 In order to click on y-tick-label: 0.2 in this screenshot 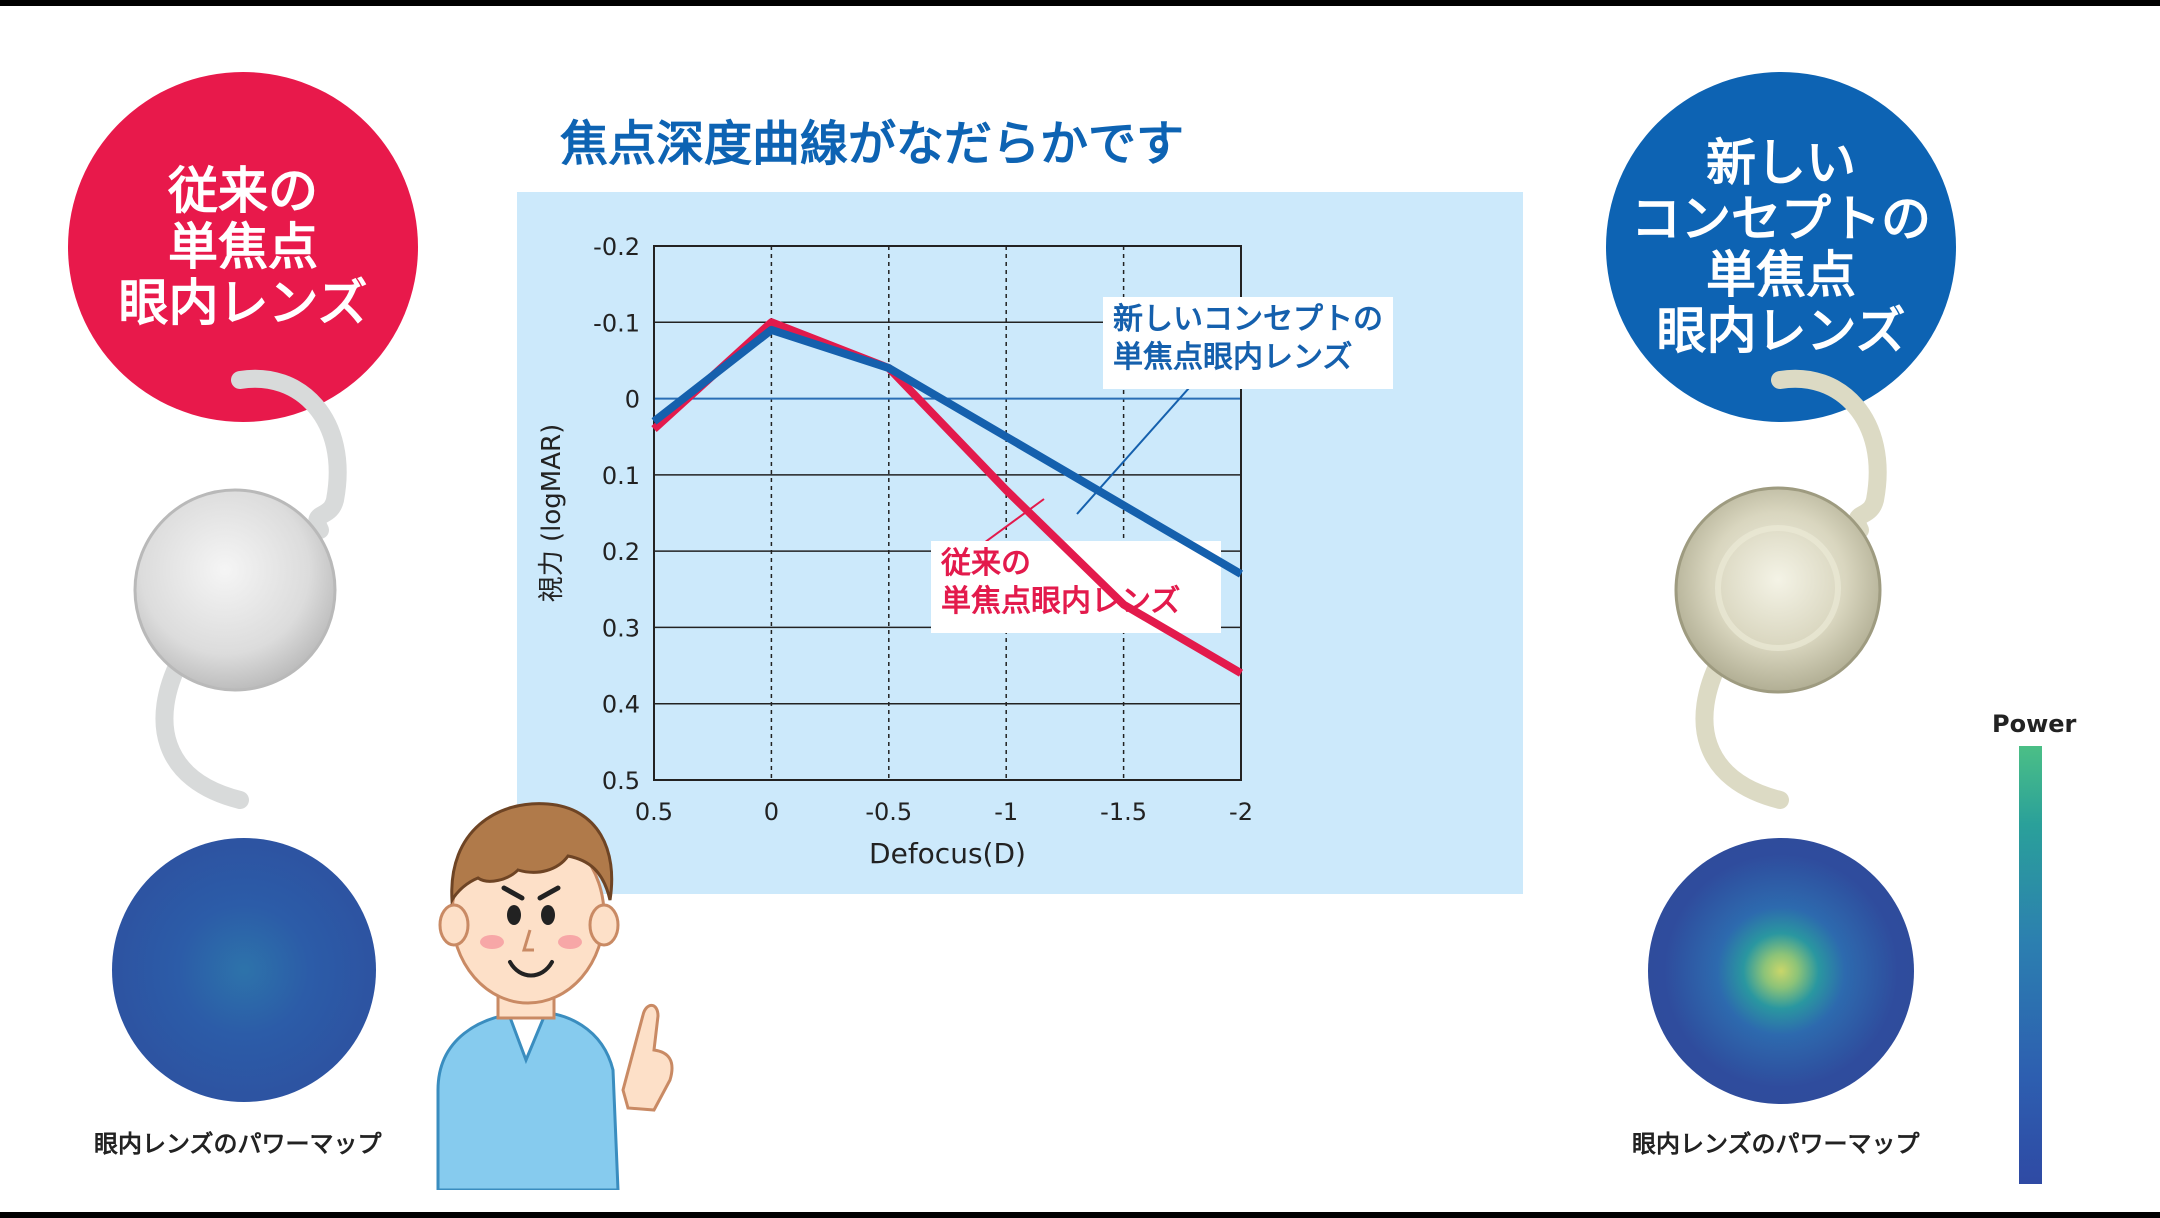, I will do `click(621, 552)`.